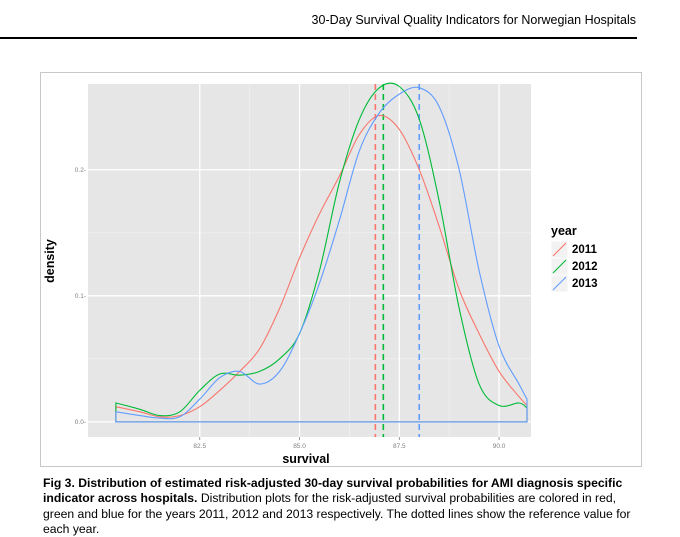 The image size is (680, 537). I want to click on x-axis-label: survival, so click(305, 459).